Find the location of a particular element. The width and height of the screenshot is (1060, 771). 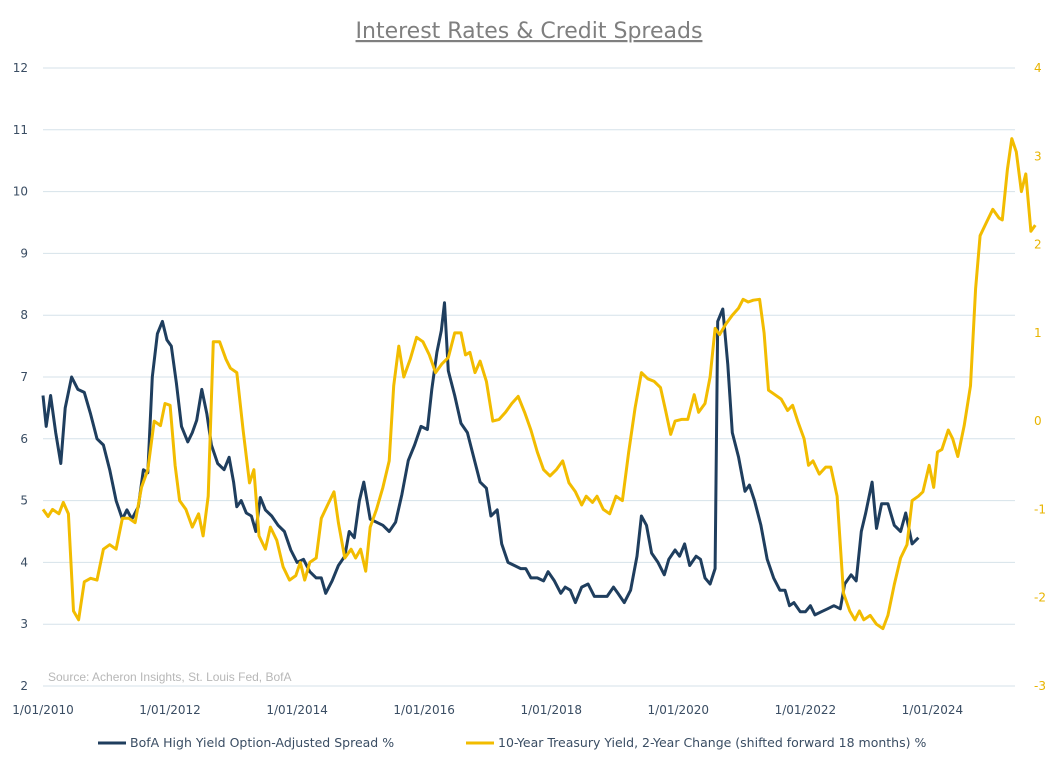

right-tick-label: -2 is located at coordinates (1040, 598).